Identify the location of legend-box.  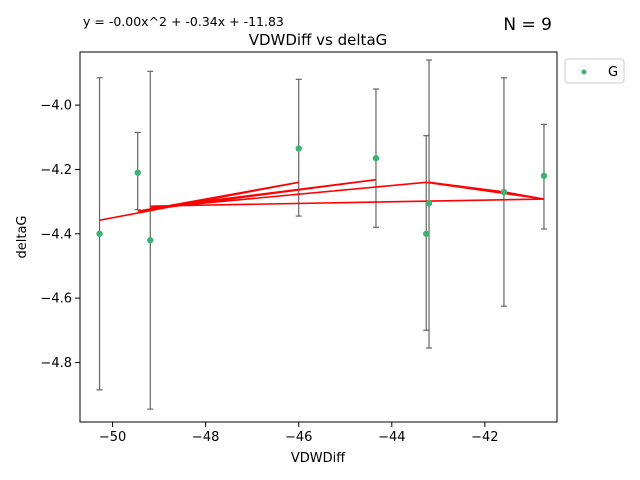
(594, 71).